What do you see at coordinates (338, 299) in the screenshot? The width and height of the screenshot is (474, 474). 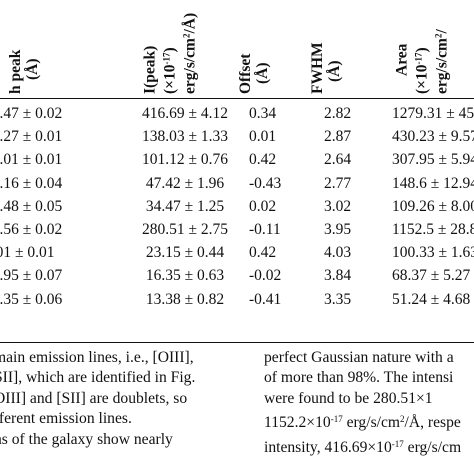 I see `cell-fwhm: 3.35` at bounding box center [338, 299].